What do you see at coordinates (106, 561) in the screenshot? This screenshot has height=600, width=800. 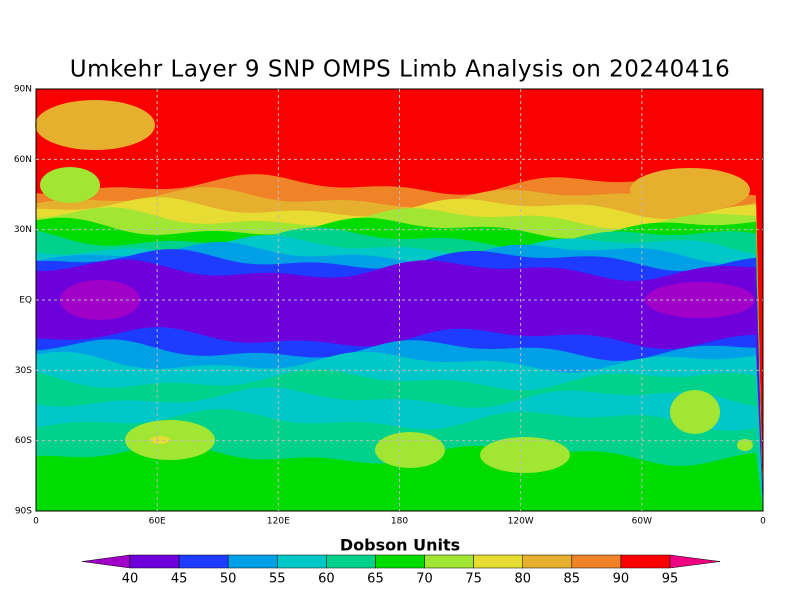 I see `colorbar-low` at bounding box center [106, 561].